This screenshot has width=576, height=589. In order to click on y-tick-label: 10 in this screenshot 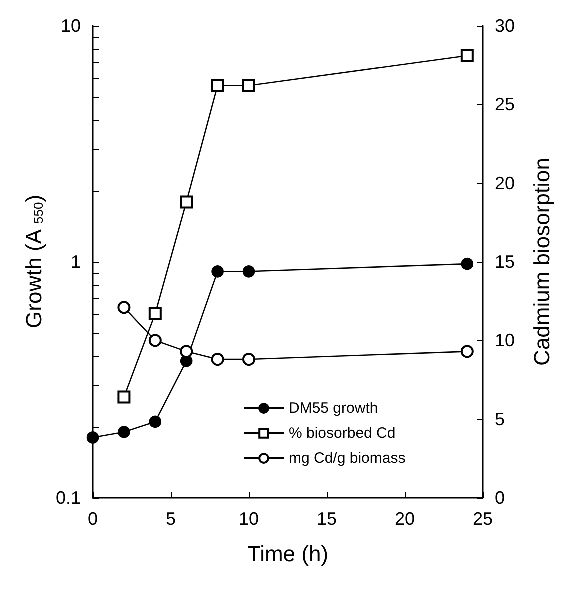, I will do `click(70, 26)`.